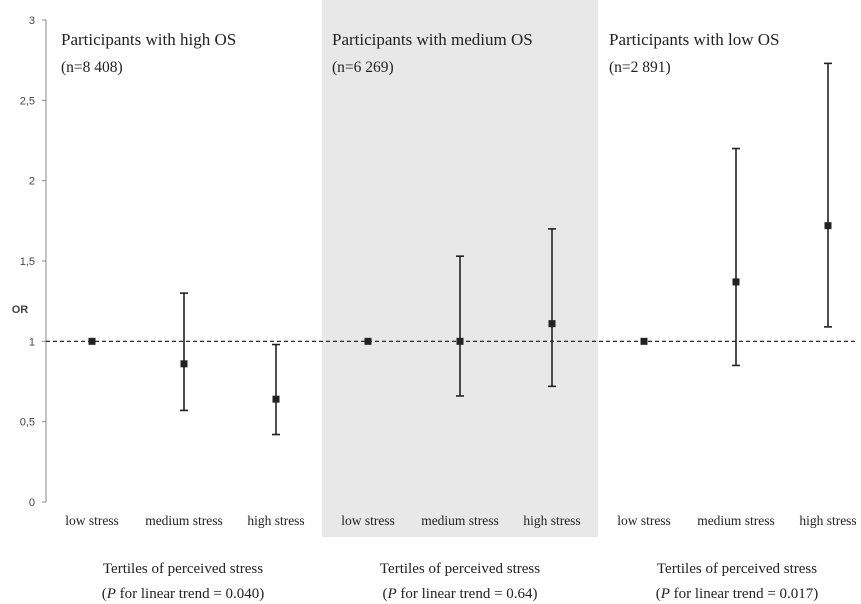 Image resolution: width=861 pixels, height=604 pixels. What do you see at coordinates (459, 594) in the screenshot?
I see `linear-trend-label: (P for linear trend = 0.64)` at bounding box center [459, 594].